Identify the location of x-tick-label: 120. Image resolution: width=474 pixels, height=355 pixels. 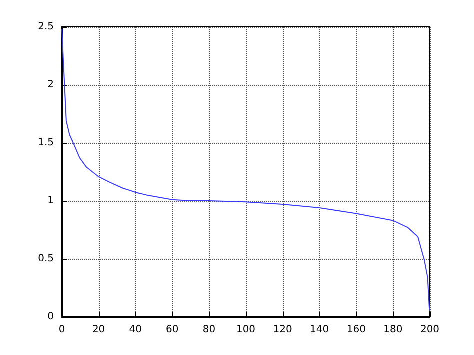
(282, 330).